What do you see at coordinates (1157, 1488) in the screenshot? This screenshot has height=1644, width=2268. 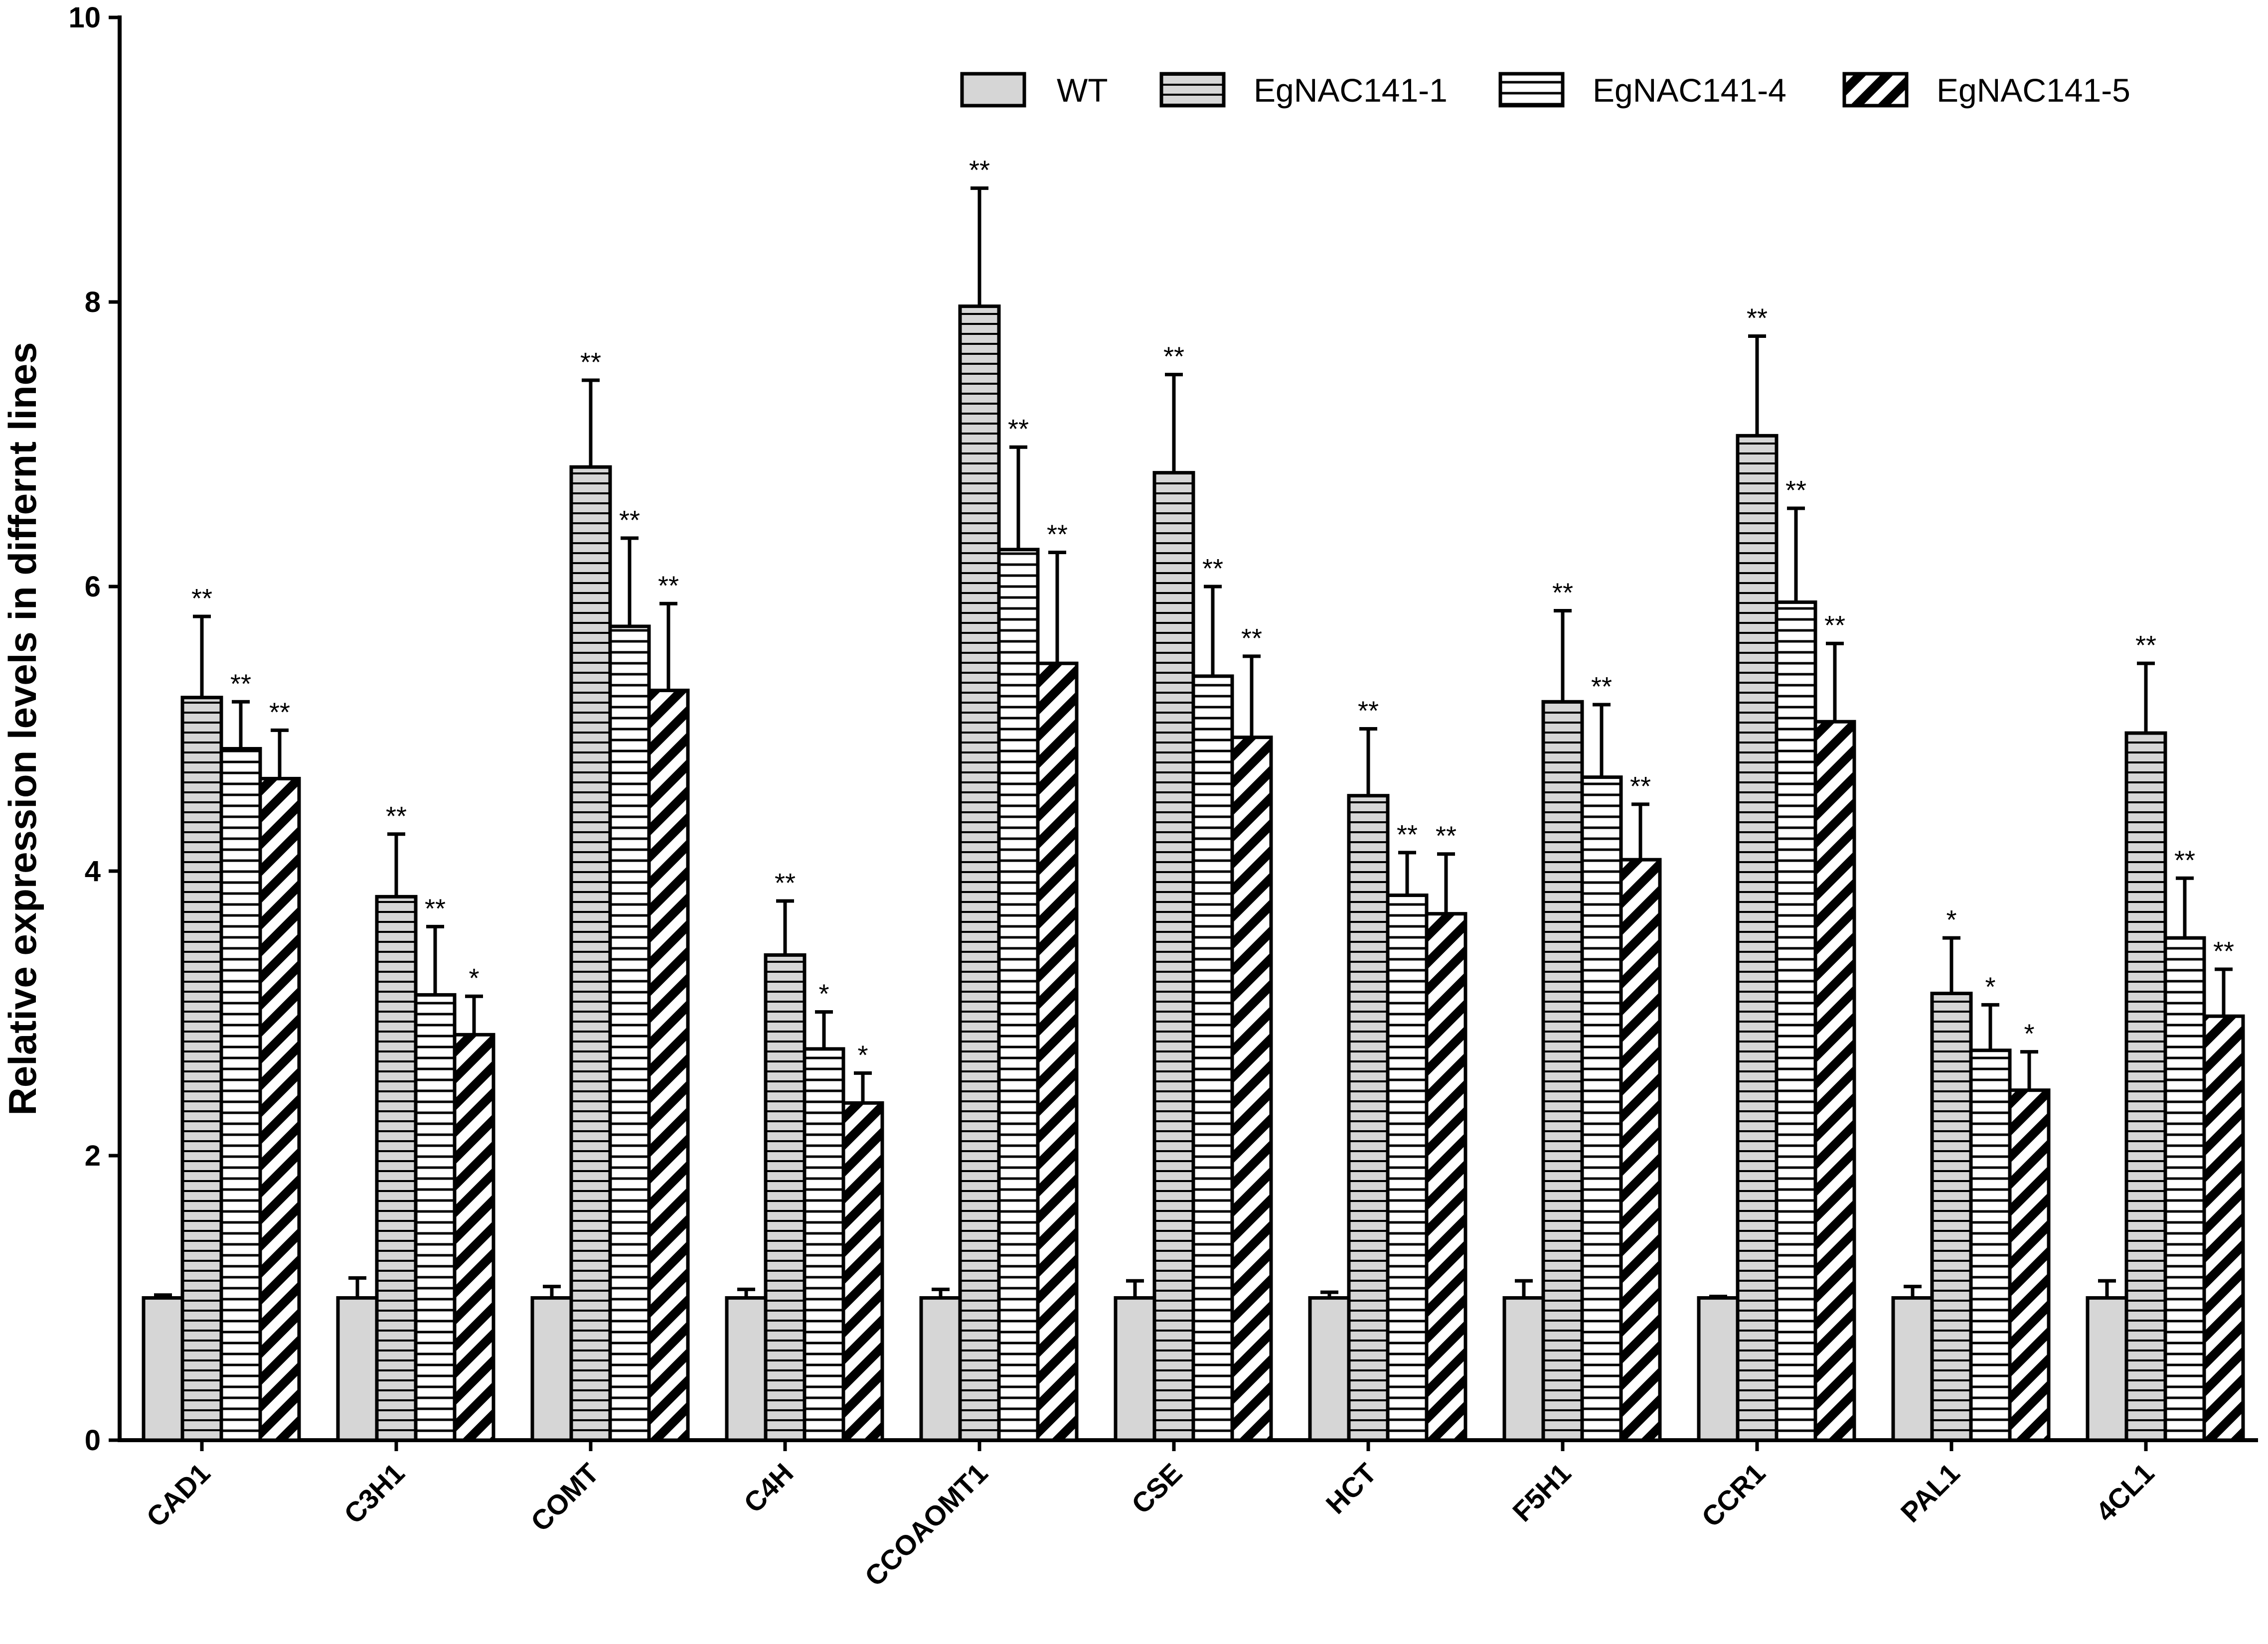 I see `x-tick-label: CSE` at bounding box center [1157, 1488].